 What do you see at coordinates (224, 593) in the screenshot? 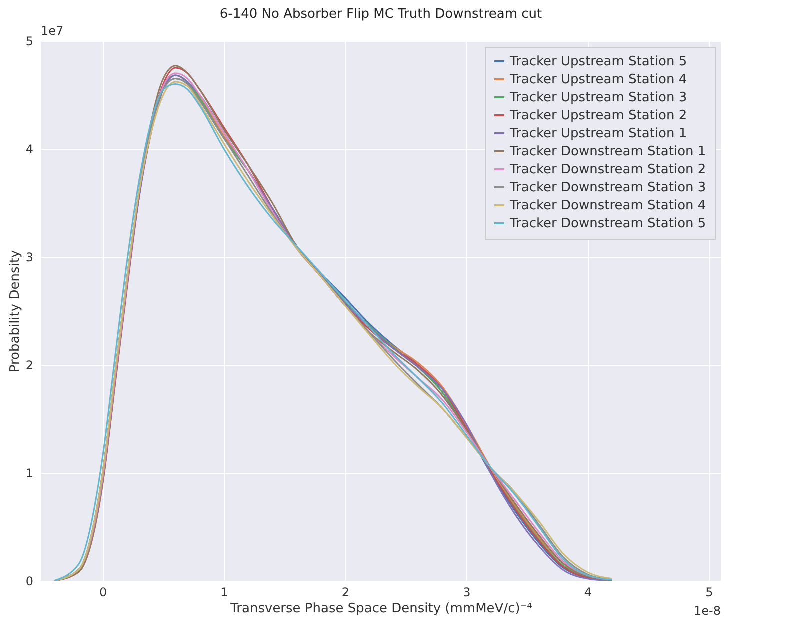
I see `x-tick-label: 1` at bounding box center [224, 593].